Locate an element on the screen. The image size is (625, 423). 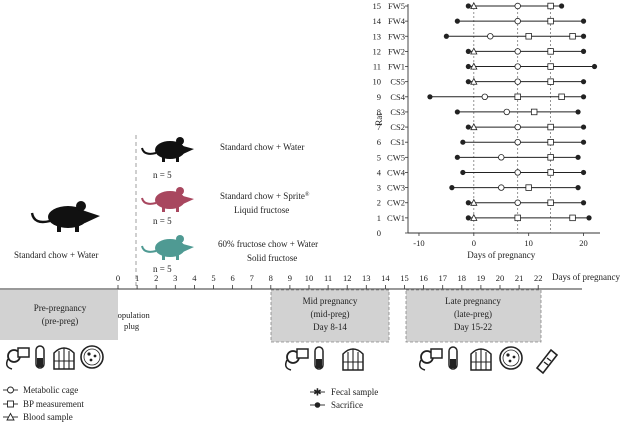
timeline-tick-label: 0 is located at coordinates (118, 278).